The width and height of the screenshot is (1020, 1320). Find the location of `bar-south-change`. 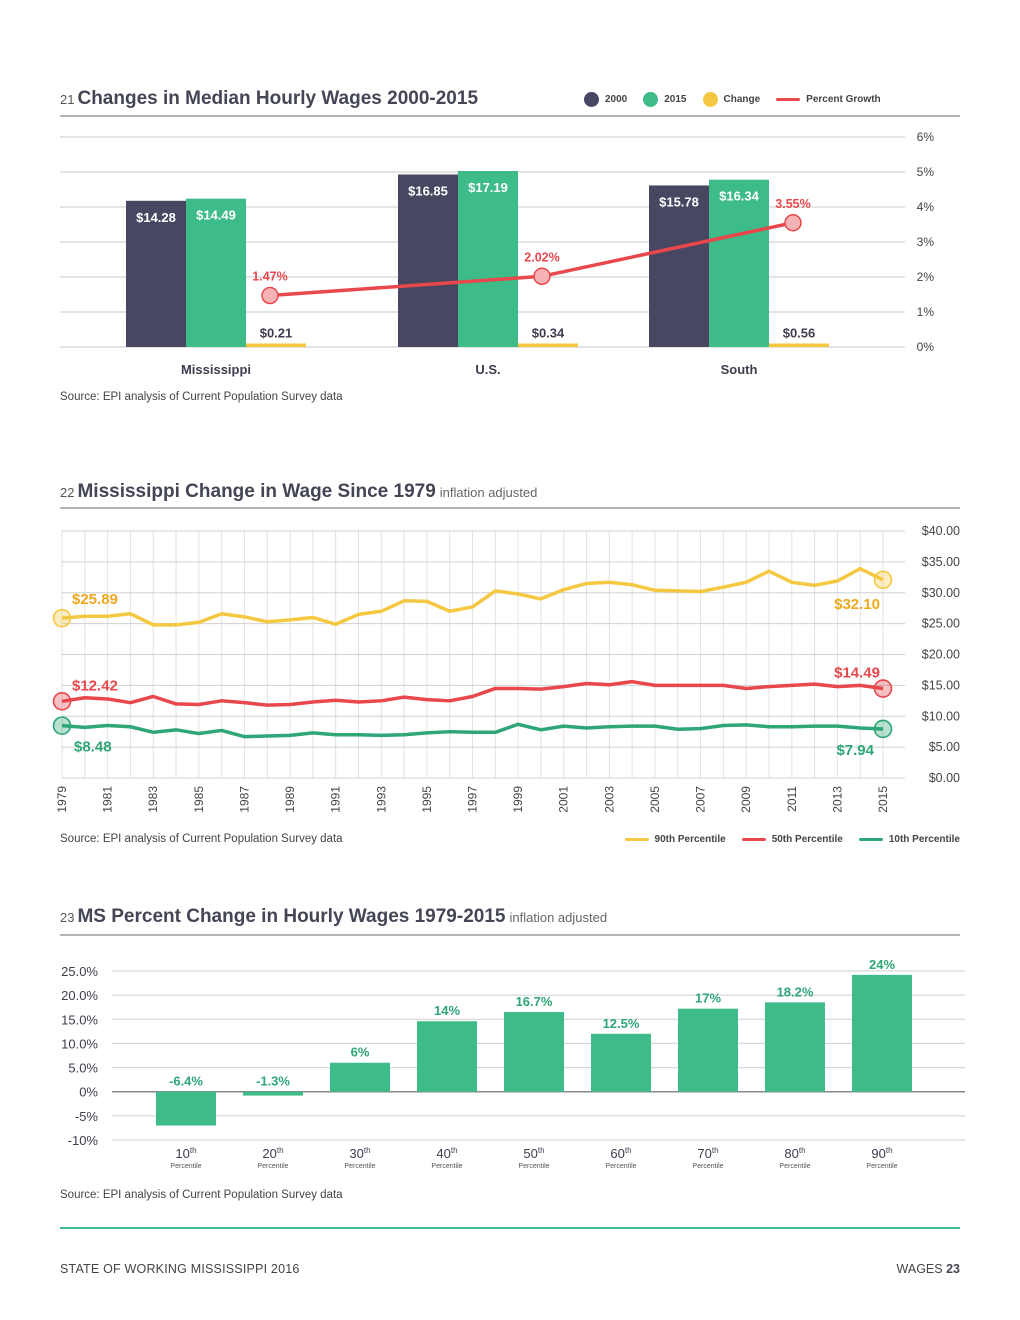

bar-south-change is located at coordinates (799, 345).